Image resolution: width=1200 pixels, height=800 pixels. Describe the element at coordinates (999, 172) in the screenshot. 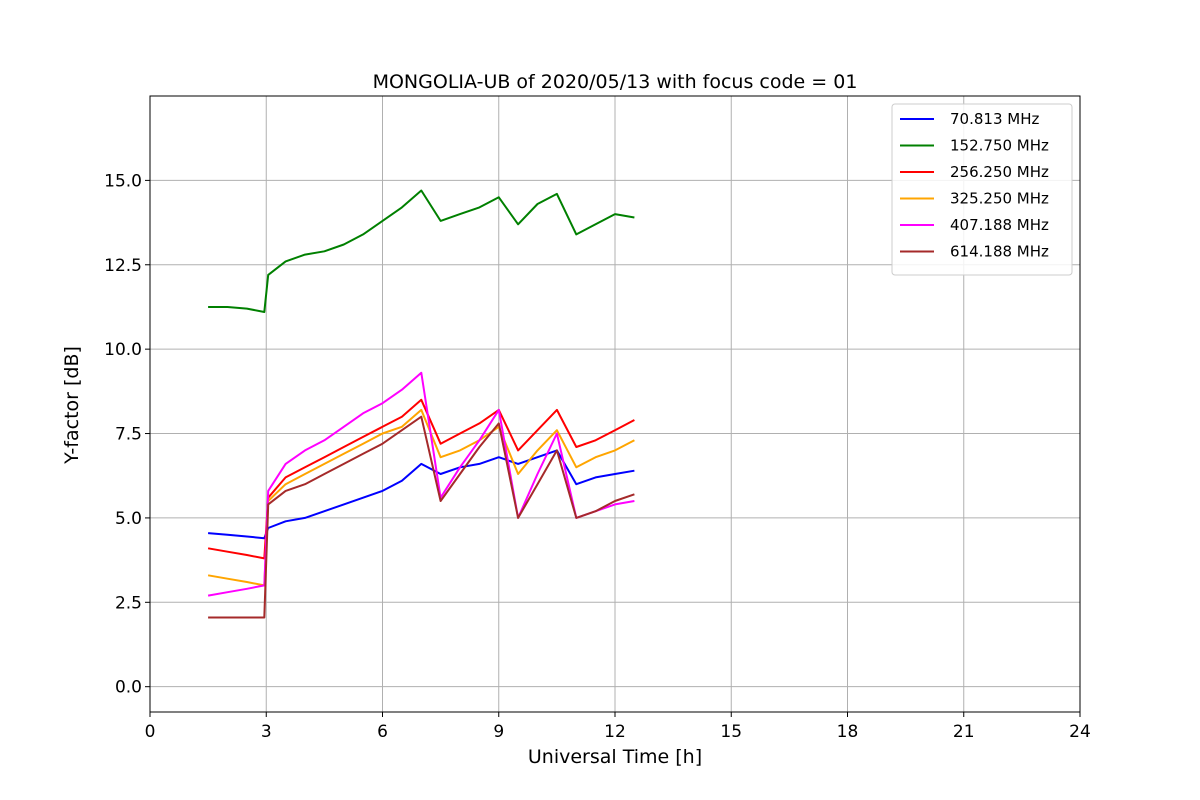

I see `legend-label: 256.250 MHz` at that location.